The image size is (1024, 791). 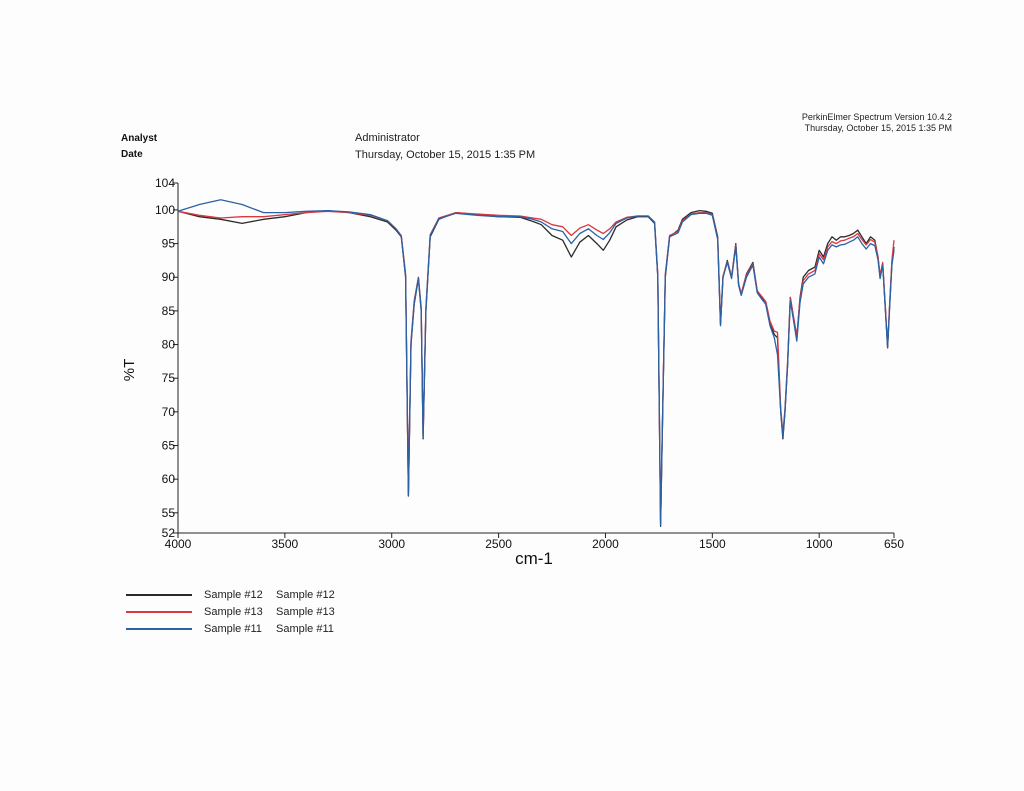 What do you see at coordinates (178, 544) in the screenshot?
I see `x-tick-label: 4000` at bounding box center [178, 544].